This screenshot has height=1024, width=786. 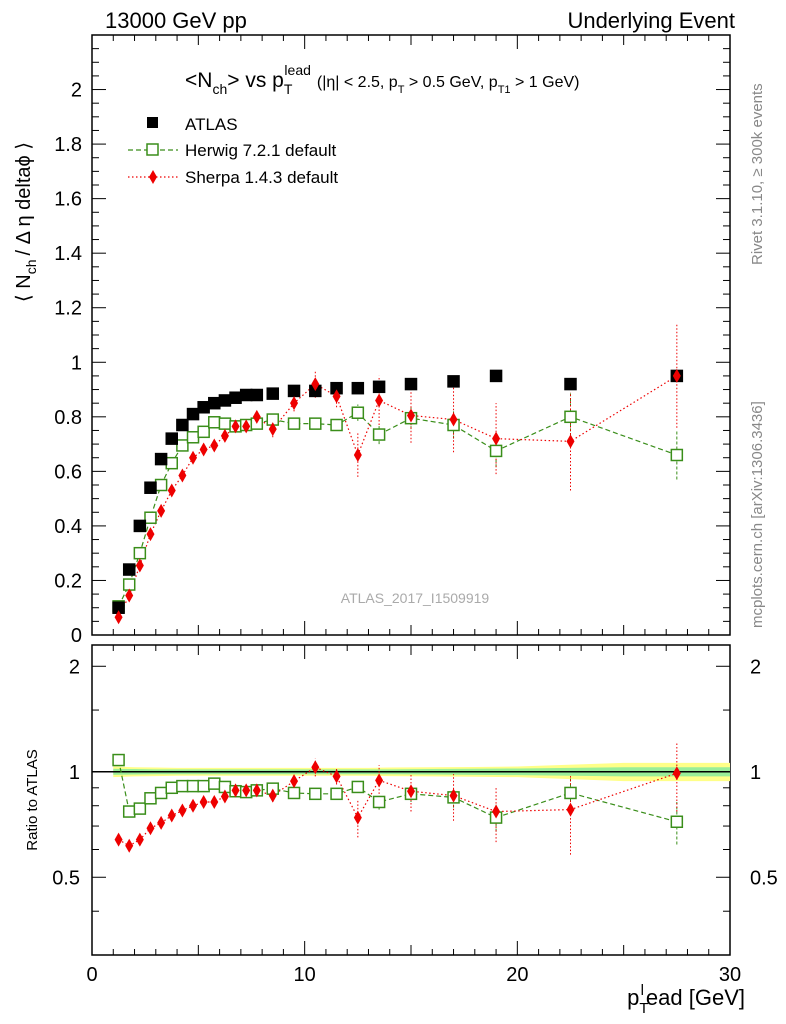 What do you see at coordinates (26, 222) in the screenshot?
I see `y-axis-label: ⟨ Nch/ Δ η deltaϕ ⟩` at bounding box center [26, 222].